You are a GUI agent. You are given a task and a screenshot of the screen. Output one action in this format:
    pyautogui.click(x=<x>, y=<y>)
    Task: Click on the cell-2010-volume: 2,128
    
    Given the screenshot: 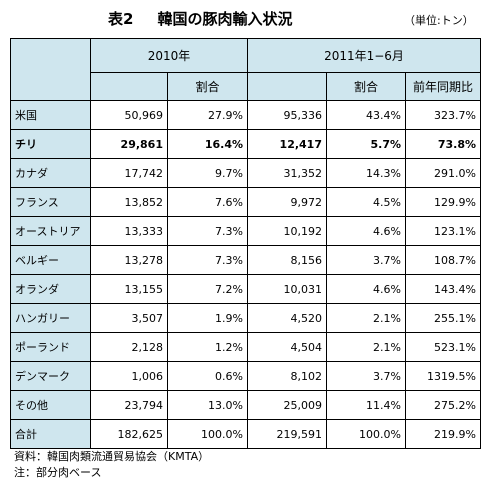 What is the action you would take?
    pyautogui.click(x=129, y=347)
    